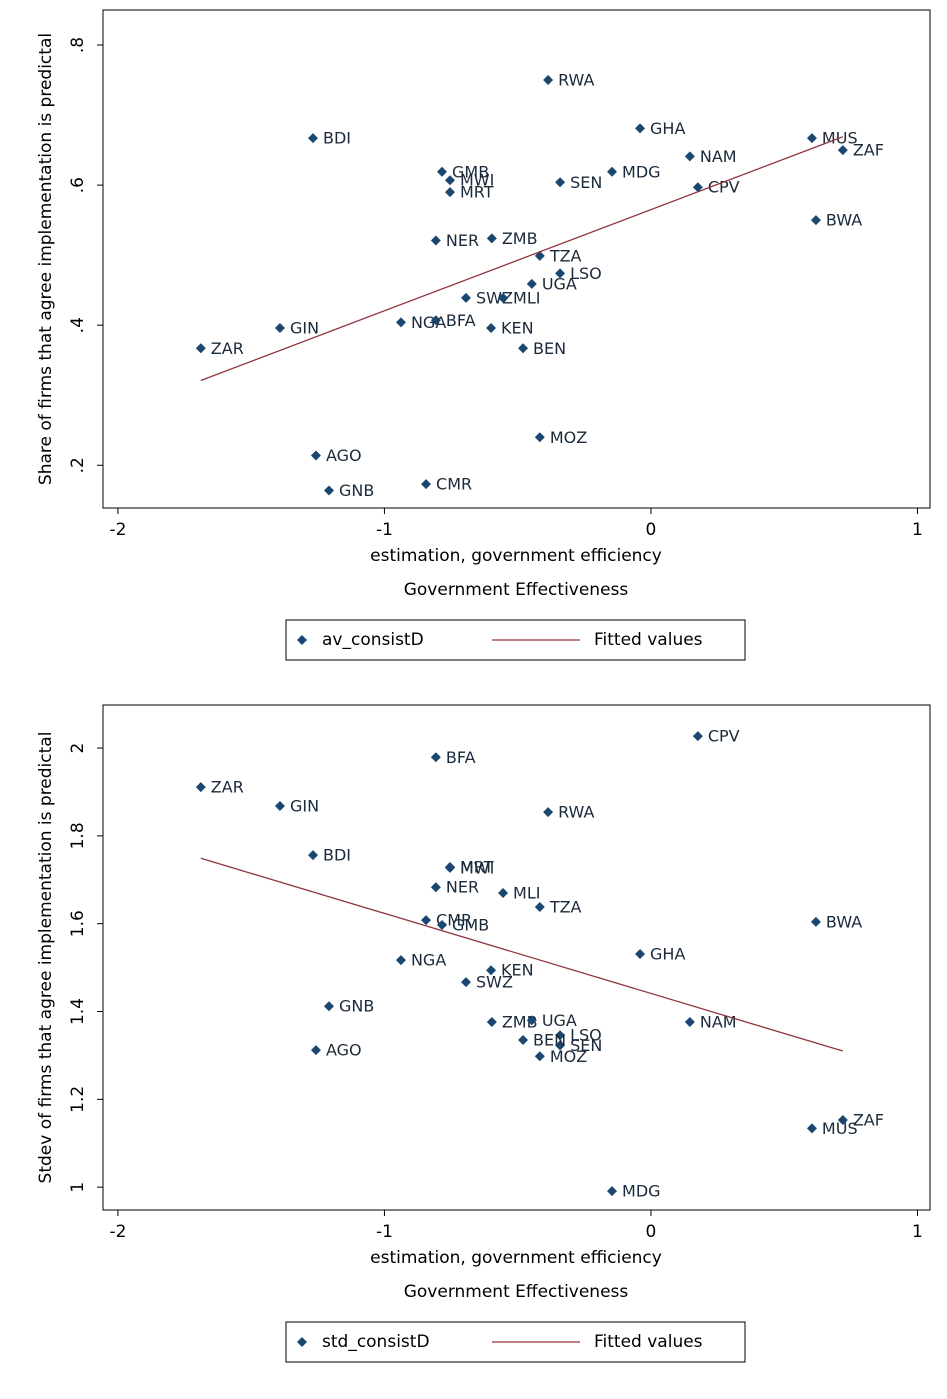  Describe the element at coordinates (78, 45) in the screenshot. I see `y-tick-label: .8` at that location.